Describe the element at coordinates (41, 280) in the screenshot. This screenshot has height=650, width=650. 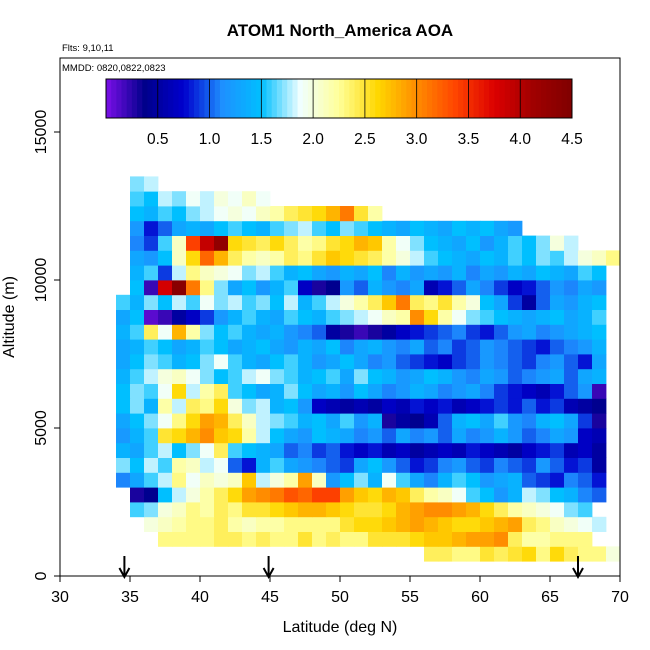
I see `y-tick-label: 10000` at that location.